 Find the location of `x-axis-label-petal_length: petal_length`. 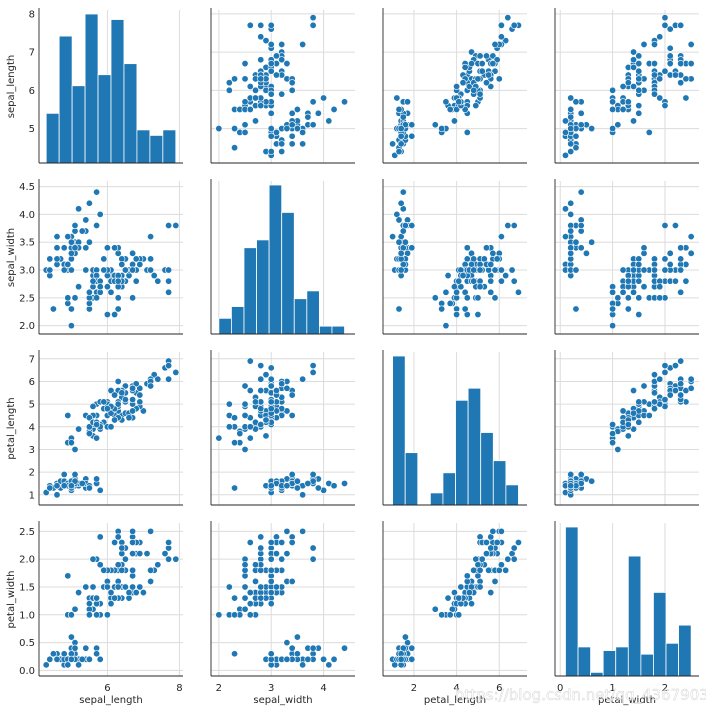

x-axis-label-petal_length: petal_length is located at coordinates (455, 700).